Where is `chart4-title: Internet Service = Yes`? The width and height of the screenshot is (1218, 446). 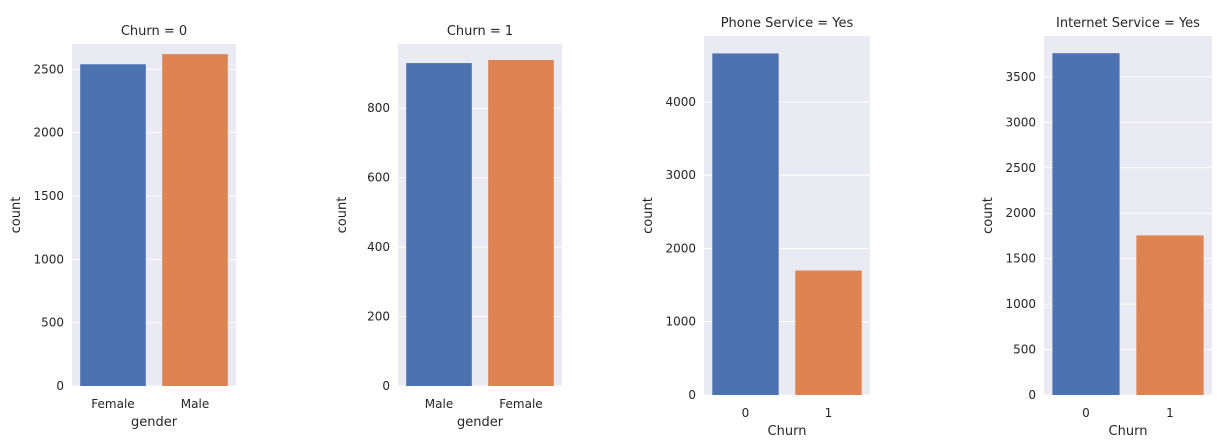 chart4-title: Internet Service = Yes is located at coordinates (1128, 23).